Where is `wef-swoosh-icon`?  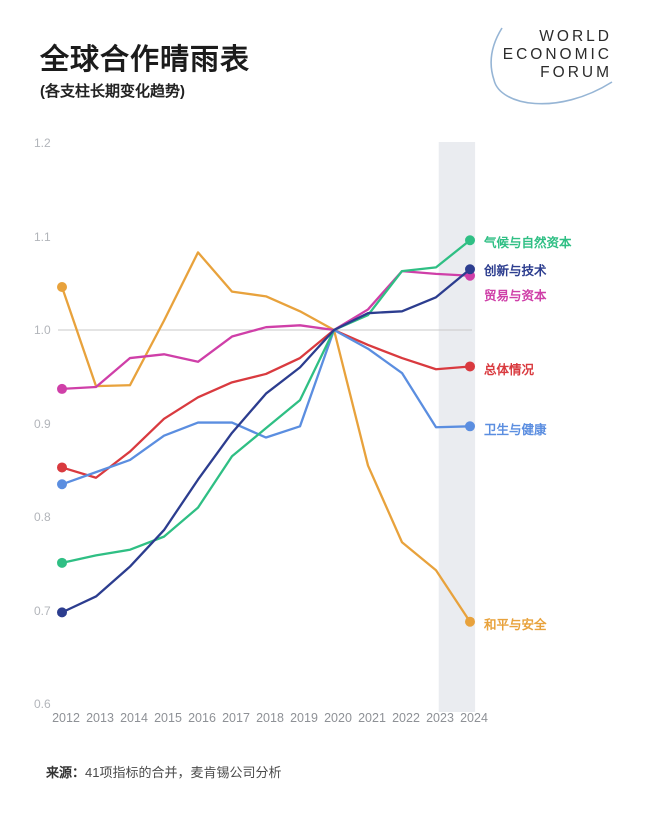 wef-swoosh-icon is located at coordinates (551, 66).